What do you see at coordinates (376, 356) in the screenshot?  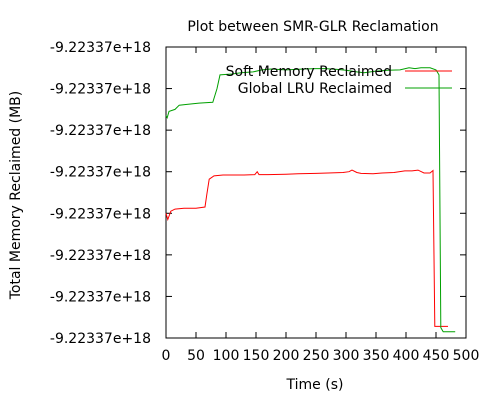 I see `x-tick-label: 350` at bounding box center [376, 356].